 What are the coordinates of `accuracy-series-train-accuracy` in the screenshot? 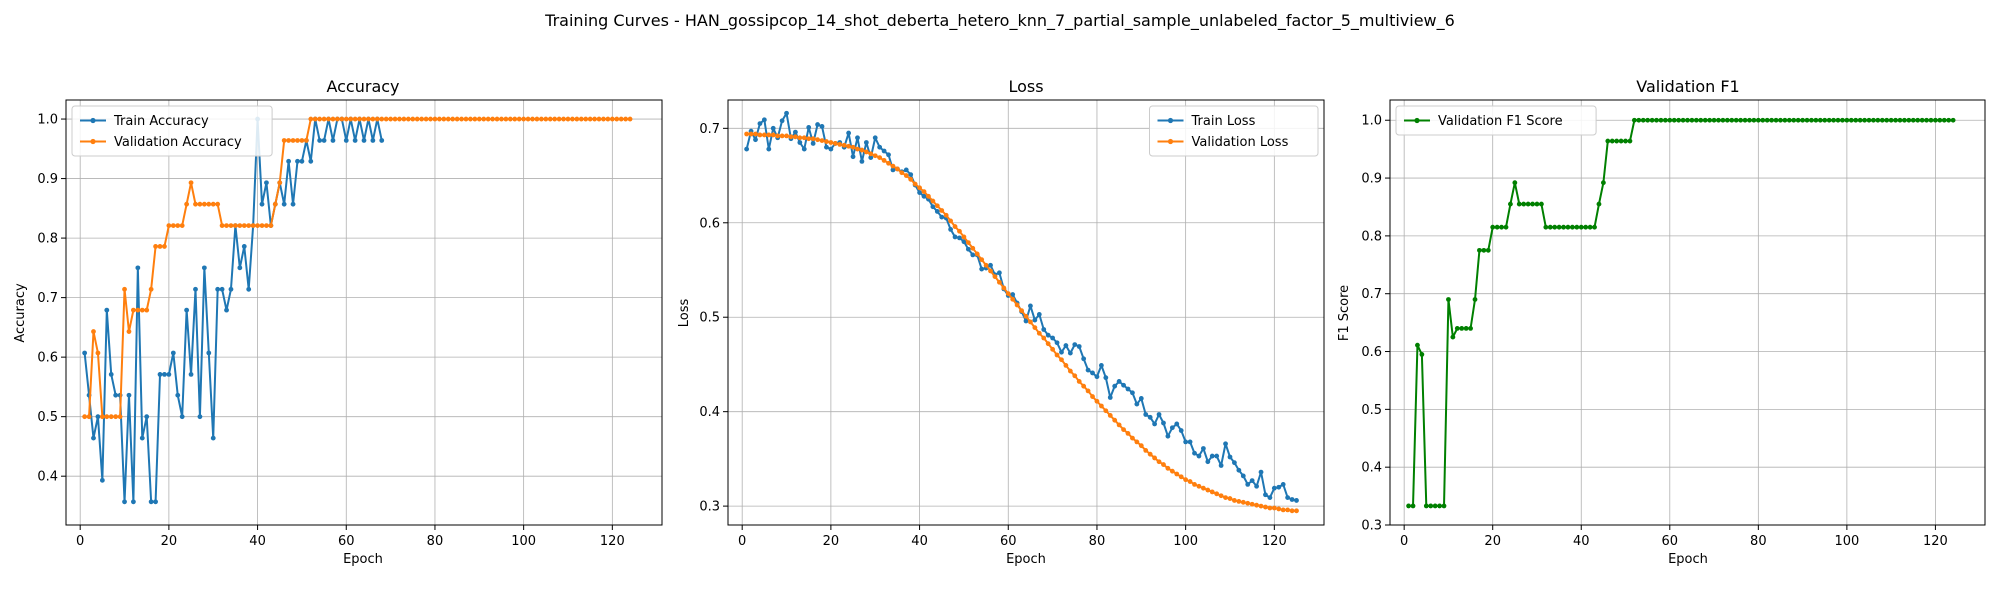 It's located at (233, 310).